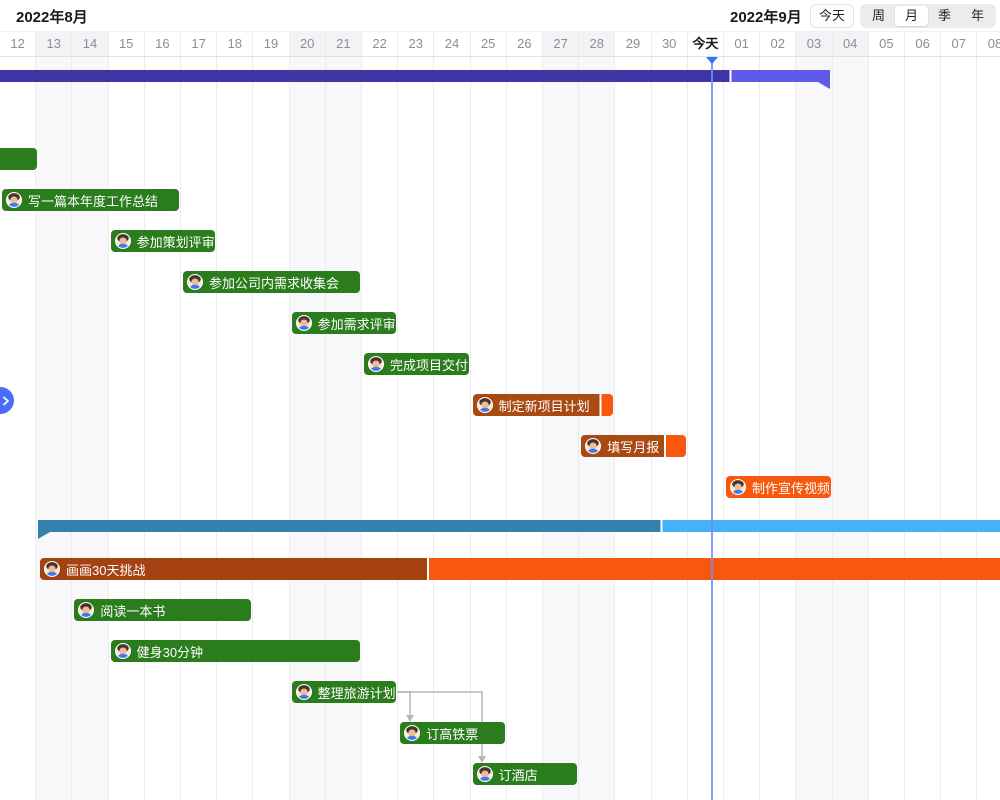  I want to click on axis-day-18: 18, so click(235, 44).